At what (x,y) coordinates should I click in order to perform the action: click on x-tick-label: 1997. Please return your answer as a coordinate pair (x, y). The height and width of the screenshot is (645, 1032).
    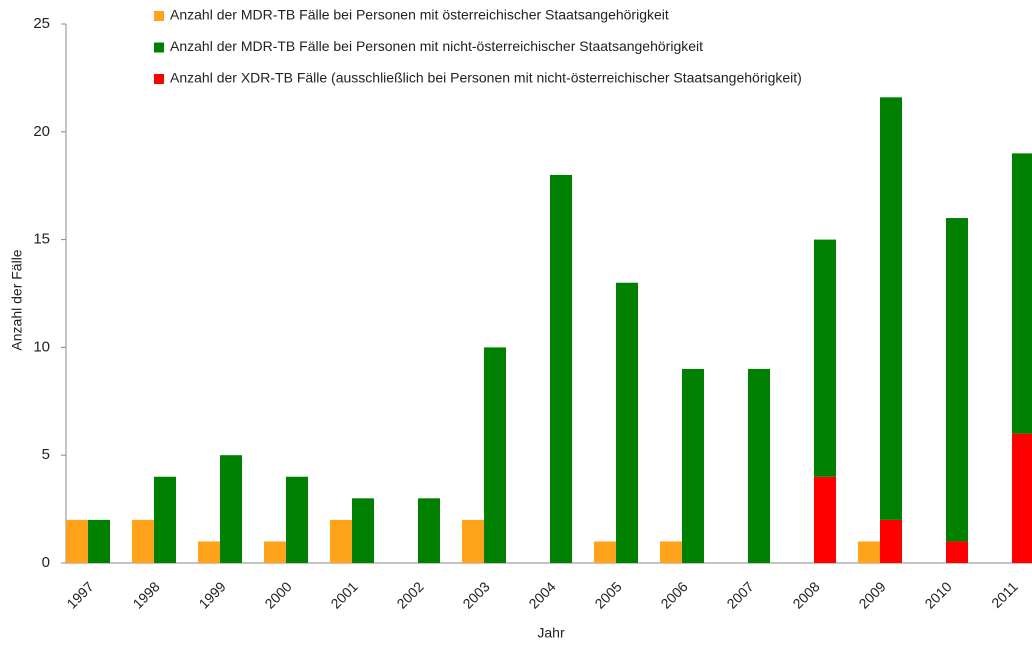
    Looking at the image, I should click on (79, 594).